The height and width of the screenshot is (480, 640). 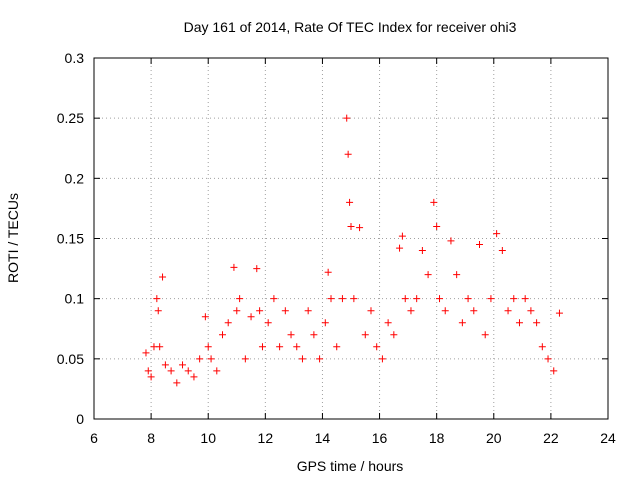 What do you see at coordinates (350, 466) in the screenshot?
I see `x-axis-label: GPS time / hours` at bounding box center [350, 466].